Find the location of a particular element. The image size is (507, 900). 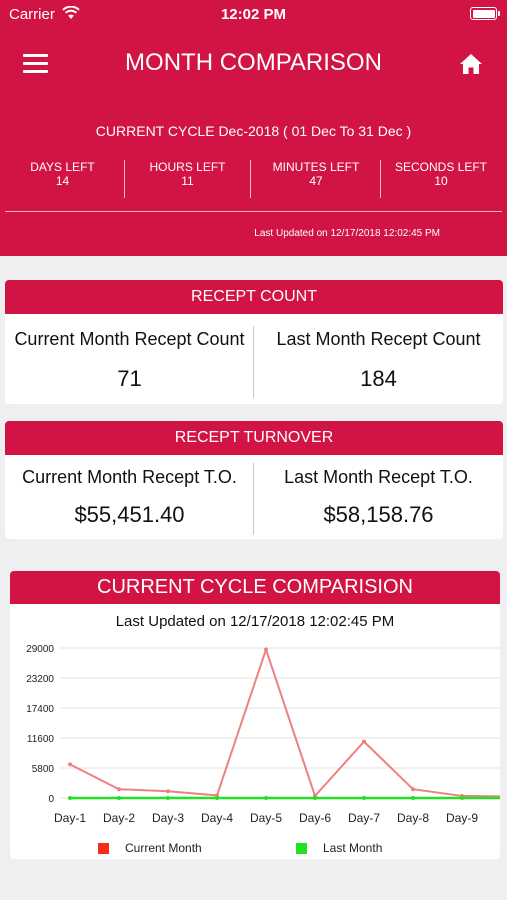

countdown-label: SECONDS LEFT is located at coordinates (440, 167).